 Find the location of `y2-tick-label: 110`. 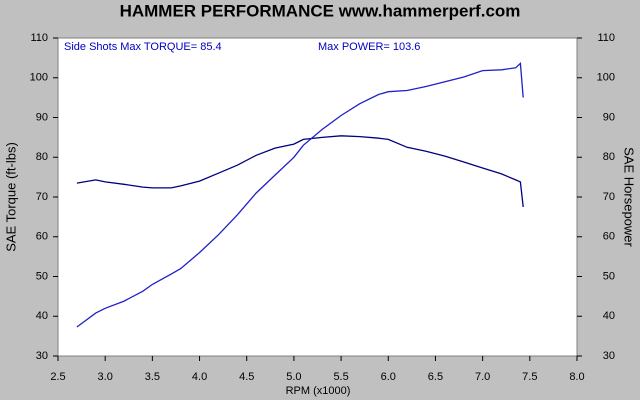

y2-tick-label: 110 is located at coordinates (606, 38).